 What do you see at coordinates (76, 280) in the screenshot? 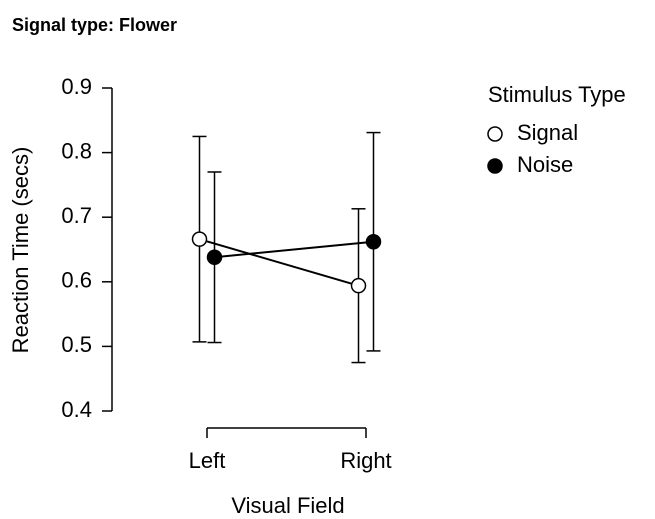
I see `y-tick-label: 0.6` at bounding box center [76, 280].